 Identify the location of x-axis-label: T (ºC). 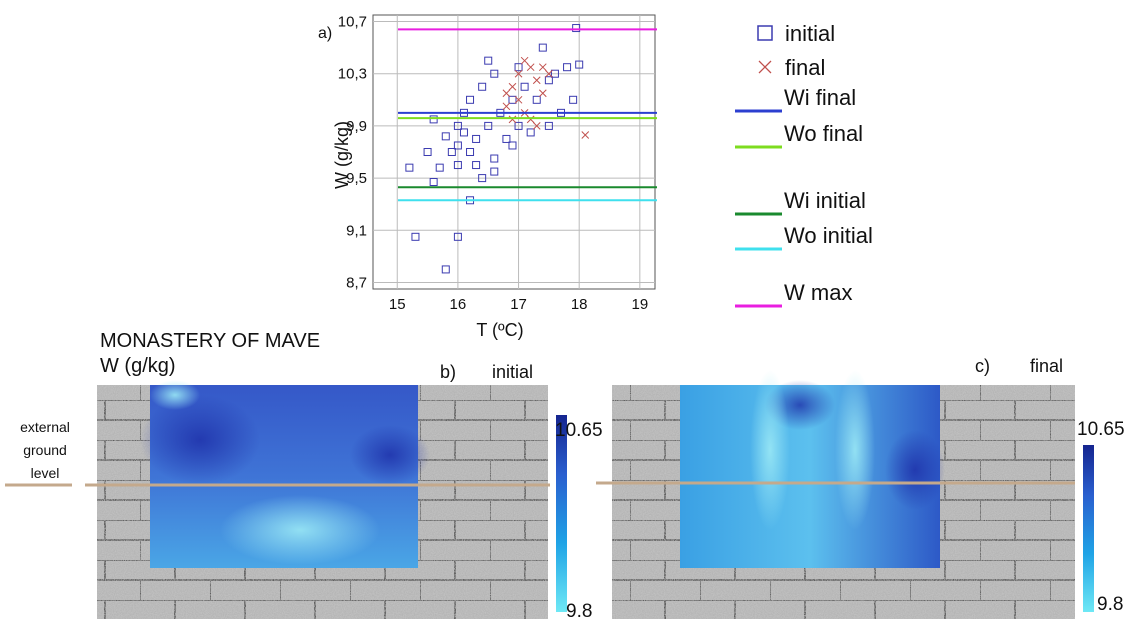
(499, 330).